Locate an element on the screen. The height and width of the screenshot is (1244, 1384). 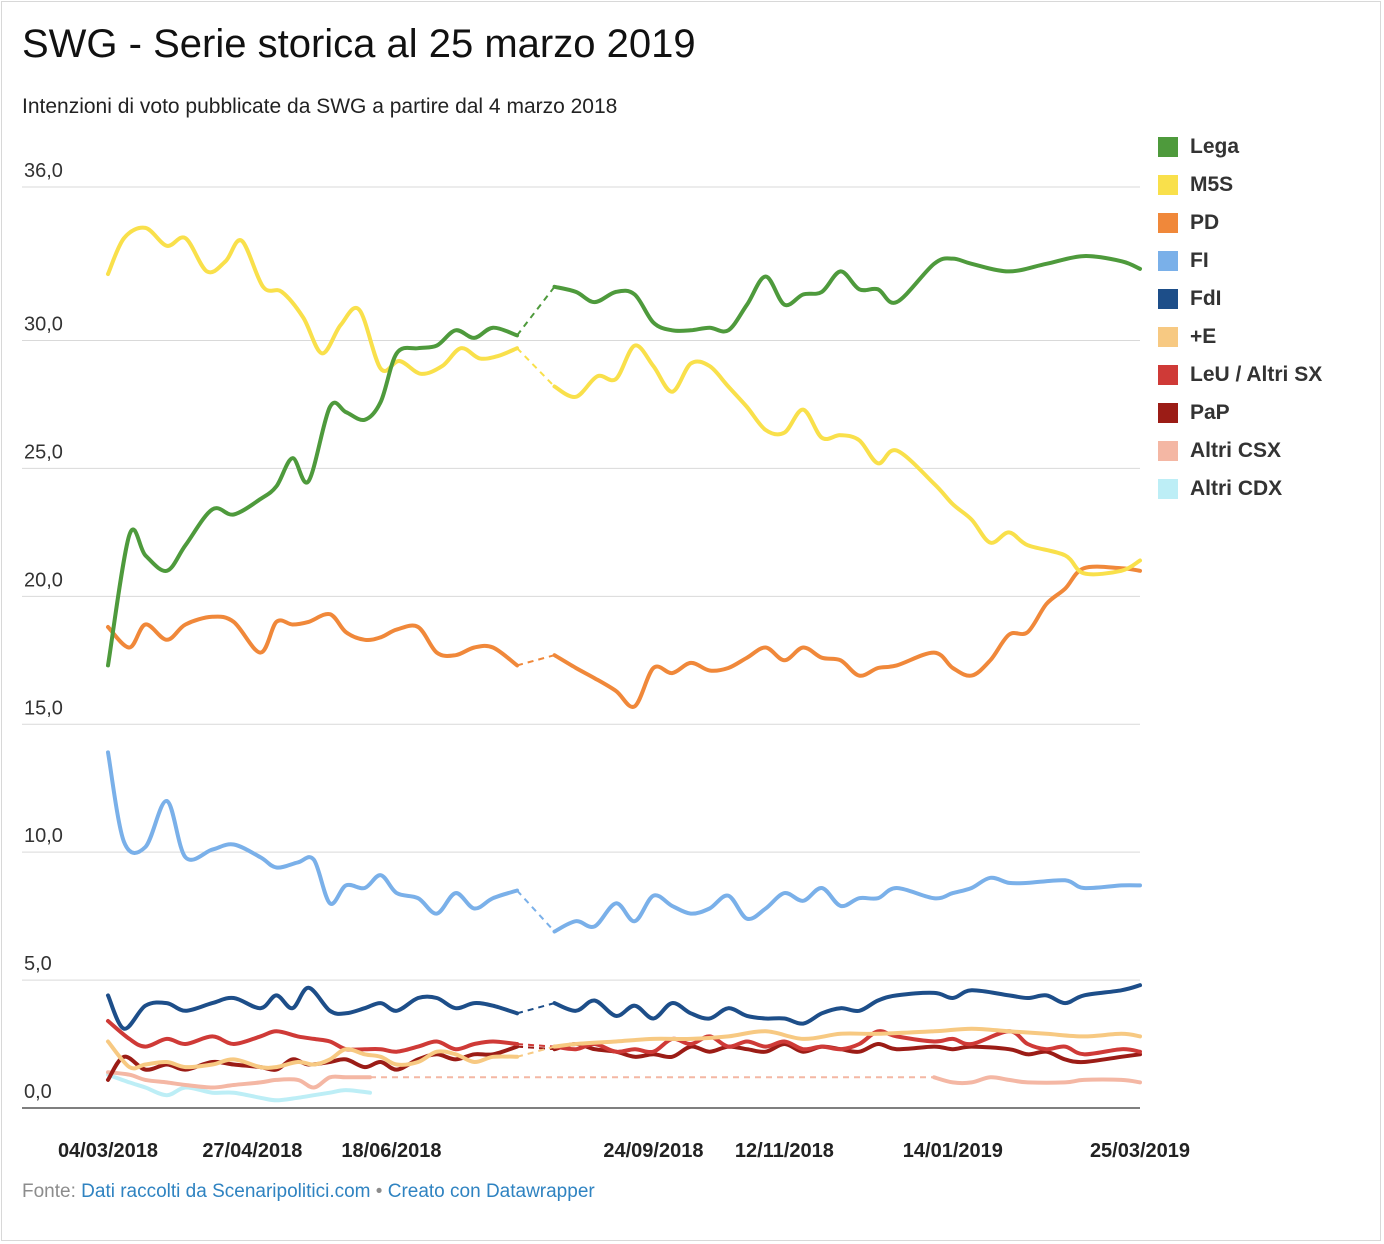
y-axis-labels: 0,0 5,0 10,0 15,0 20,0 25,0 30,0 36,0 is located at coordinates (43, 631).